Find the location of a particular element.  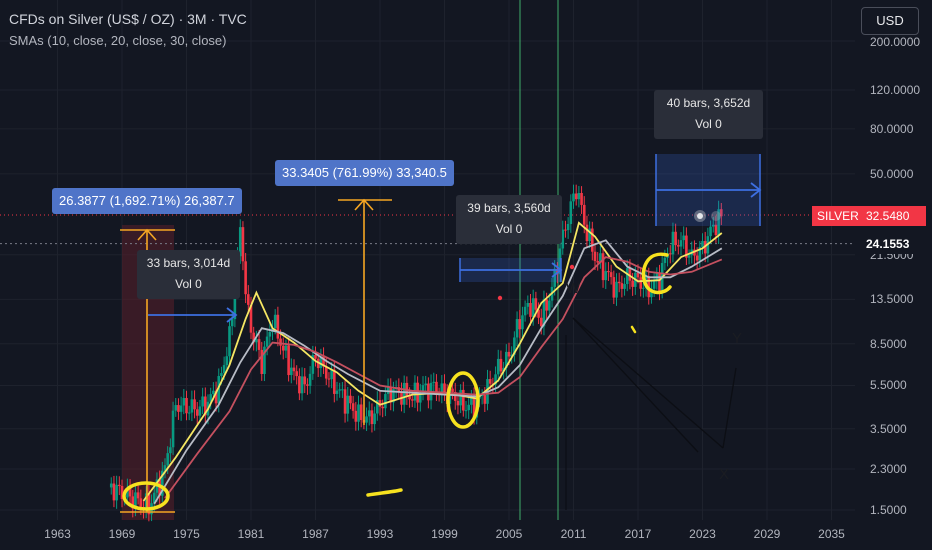

price-range-arrow-1-head is located at coordinates (147, 234).